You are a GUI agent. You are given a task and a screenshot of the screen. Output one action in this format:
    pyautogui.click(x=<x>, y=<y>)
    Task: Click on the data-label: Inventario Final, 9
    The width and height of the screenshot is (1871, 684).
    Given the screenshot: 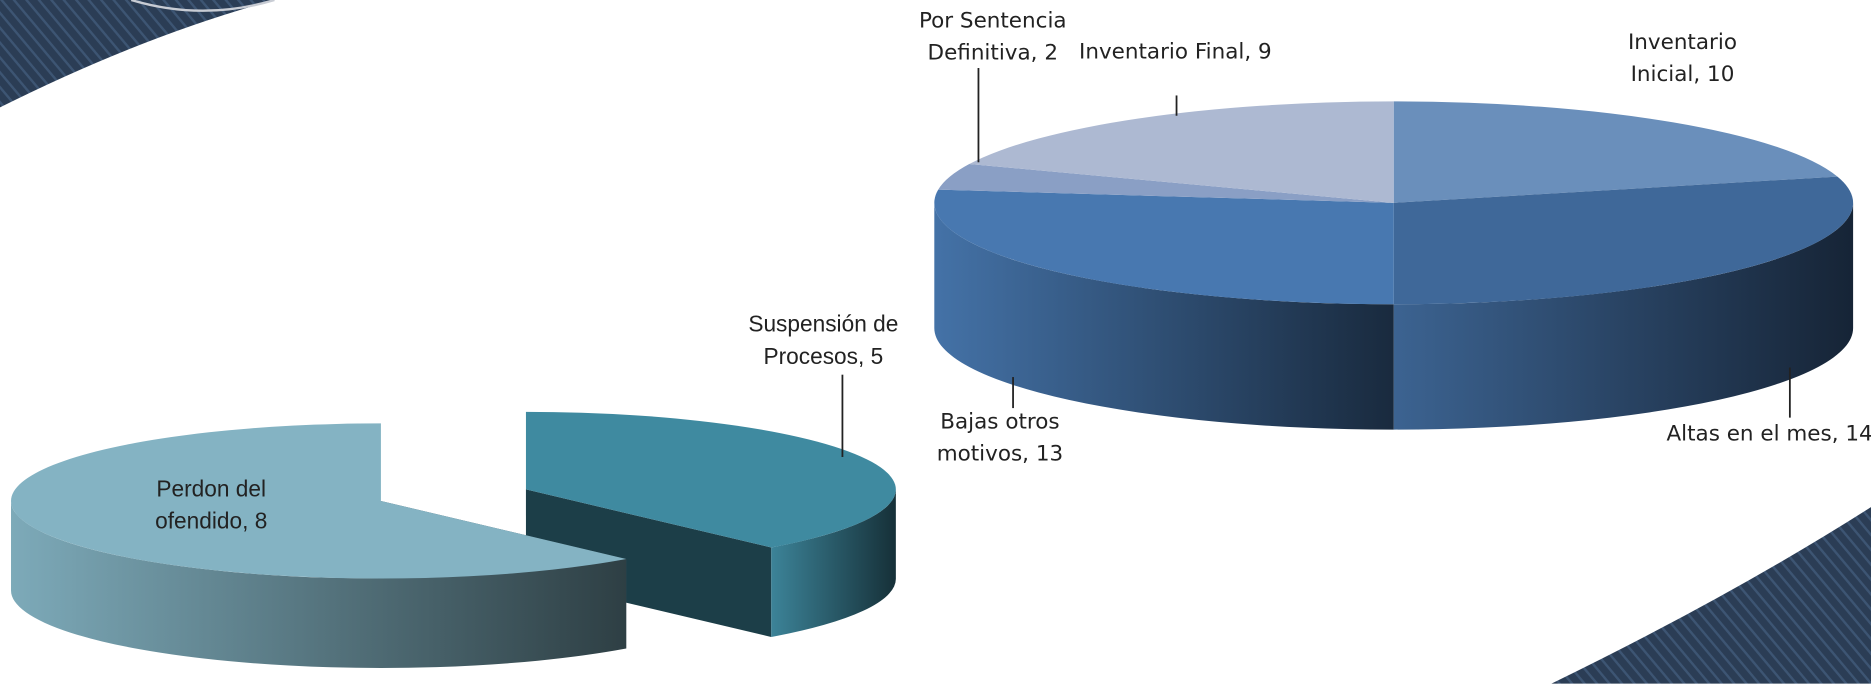 What is the action you would take?
    pyautogui.click(x=1175, y=52)
    